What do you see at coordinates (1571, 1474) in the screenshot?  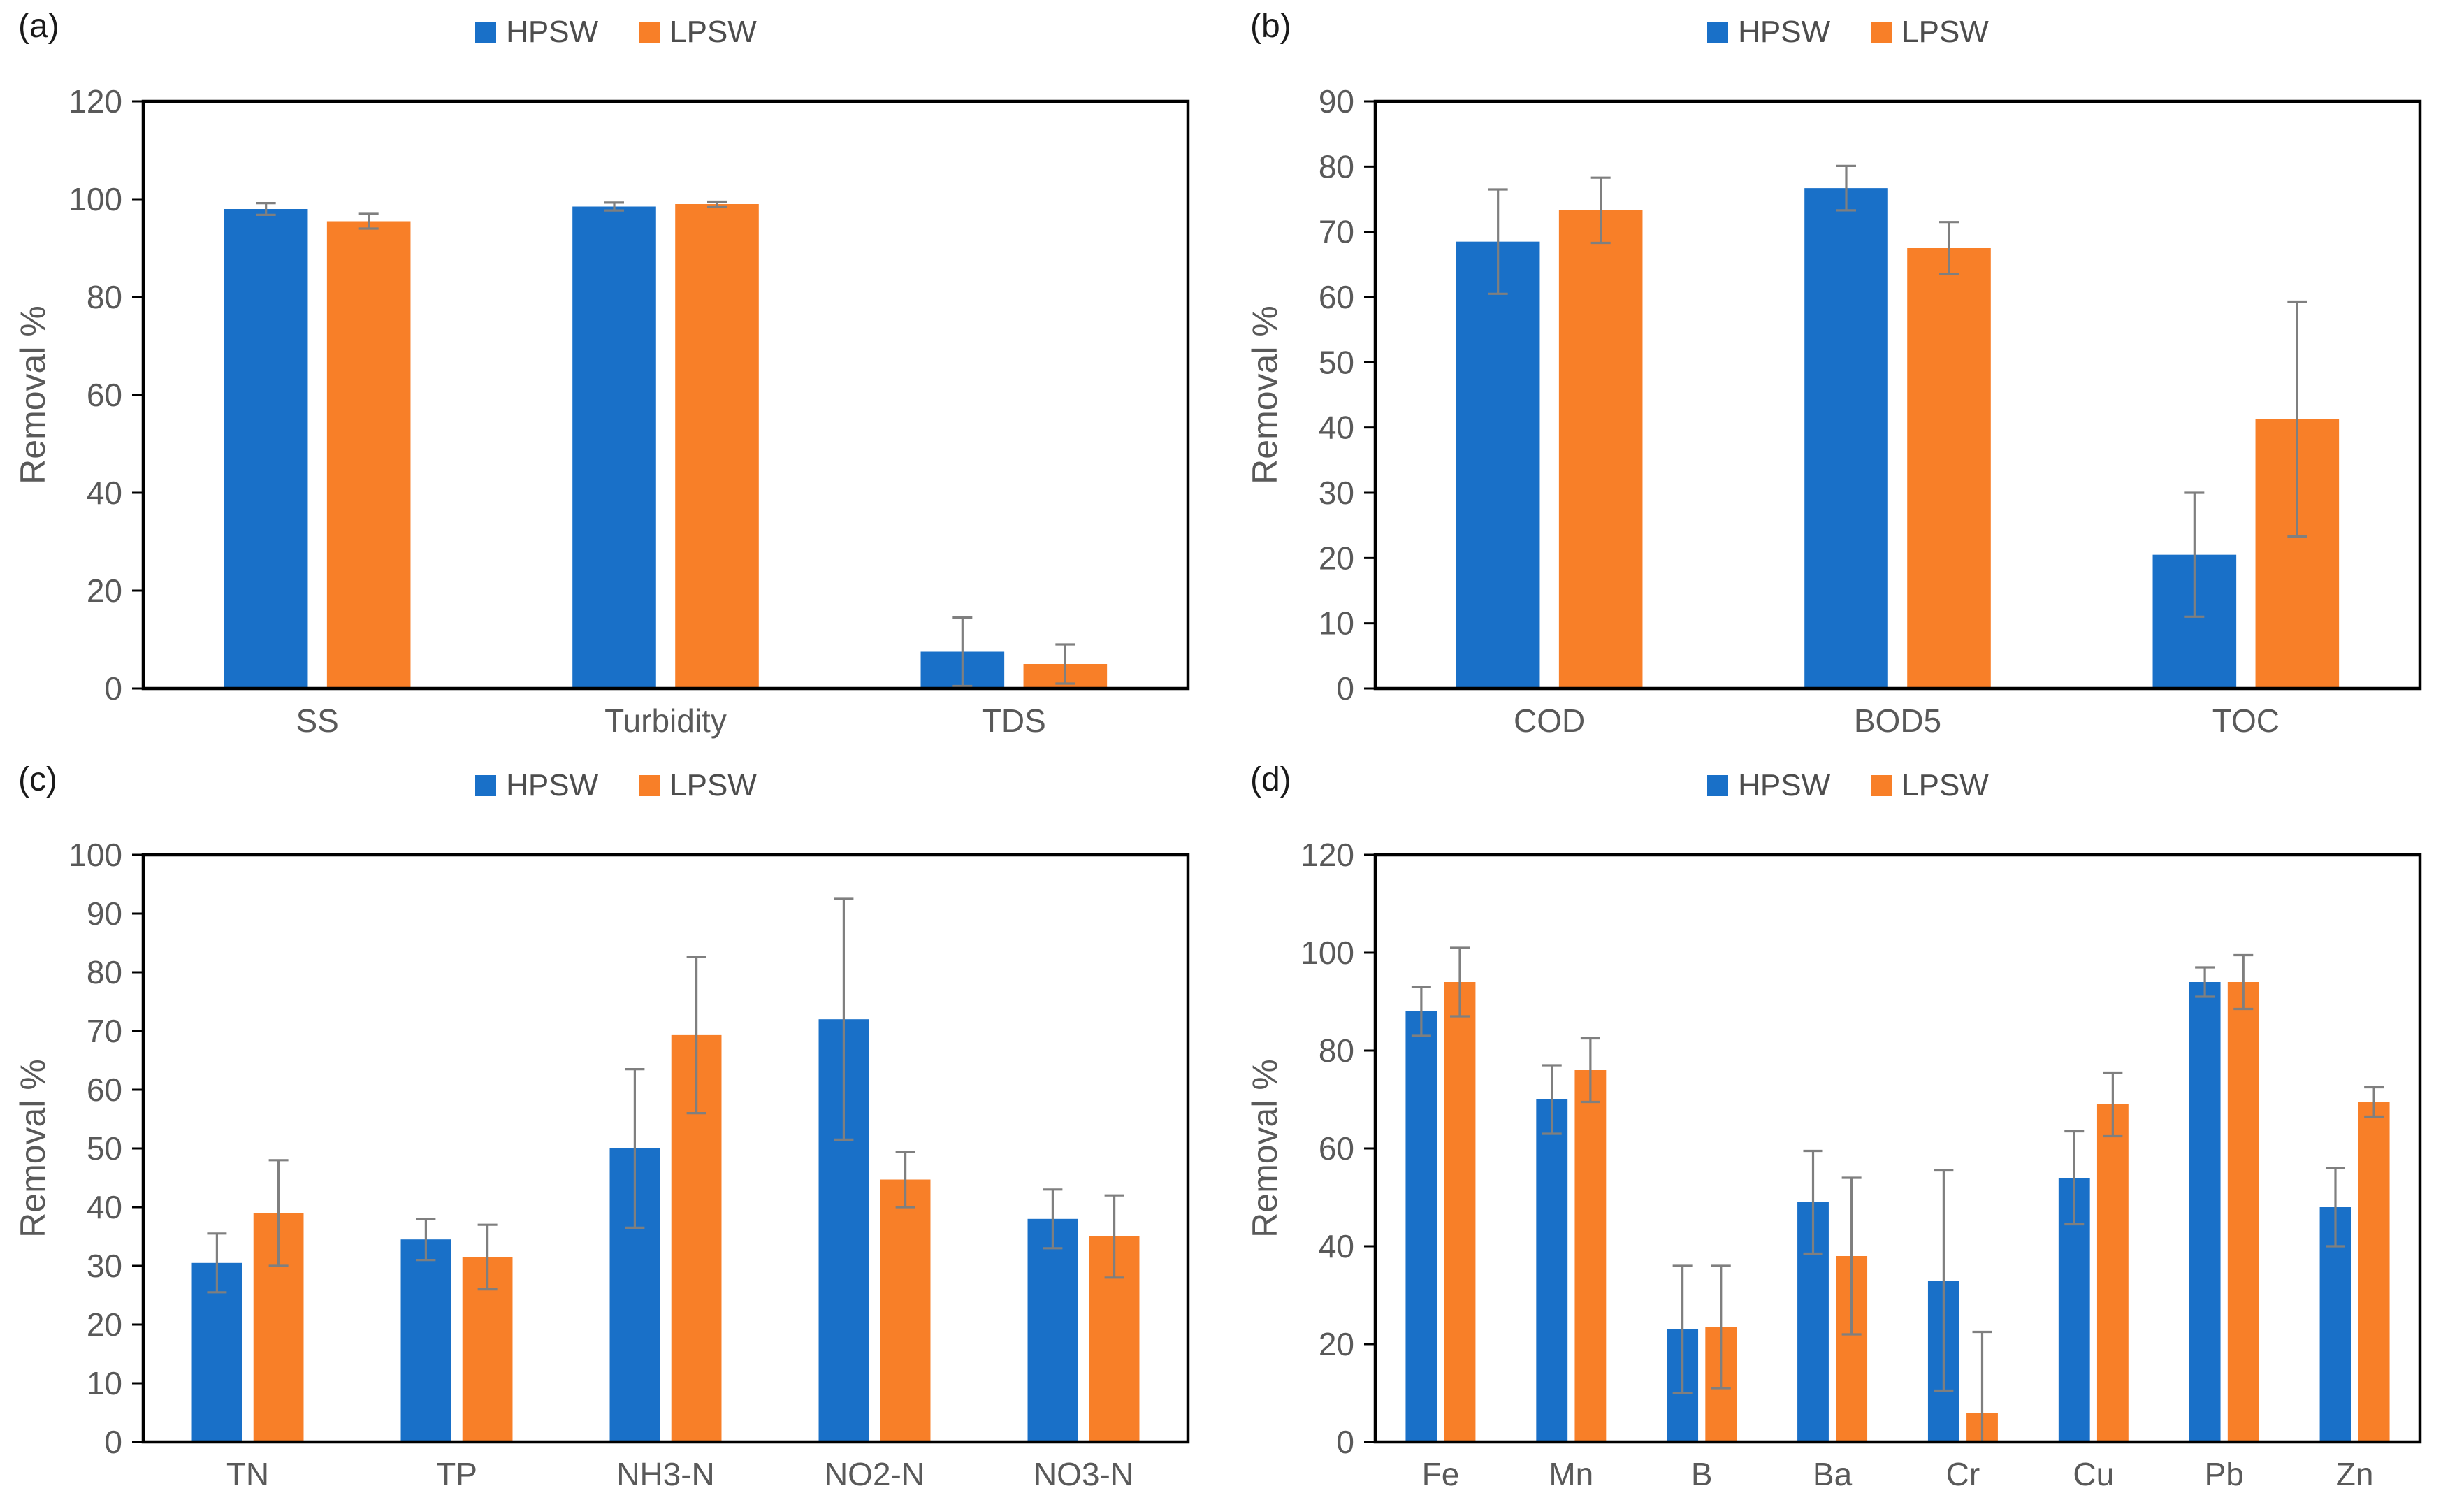 I see `svg-text: Mn` at bounding box center [1571, 1474].